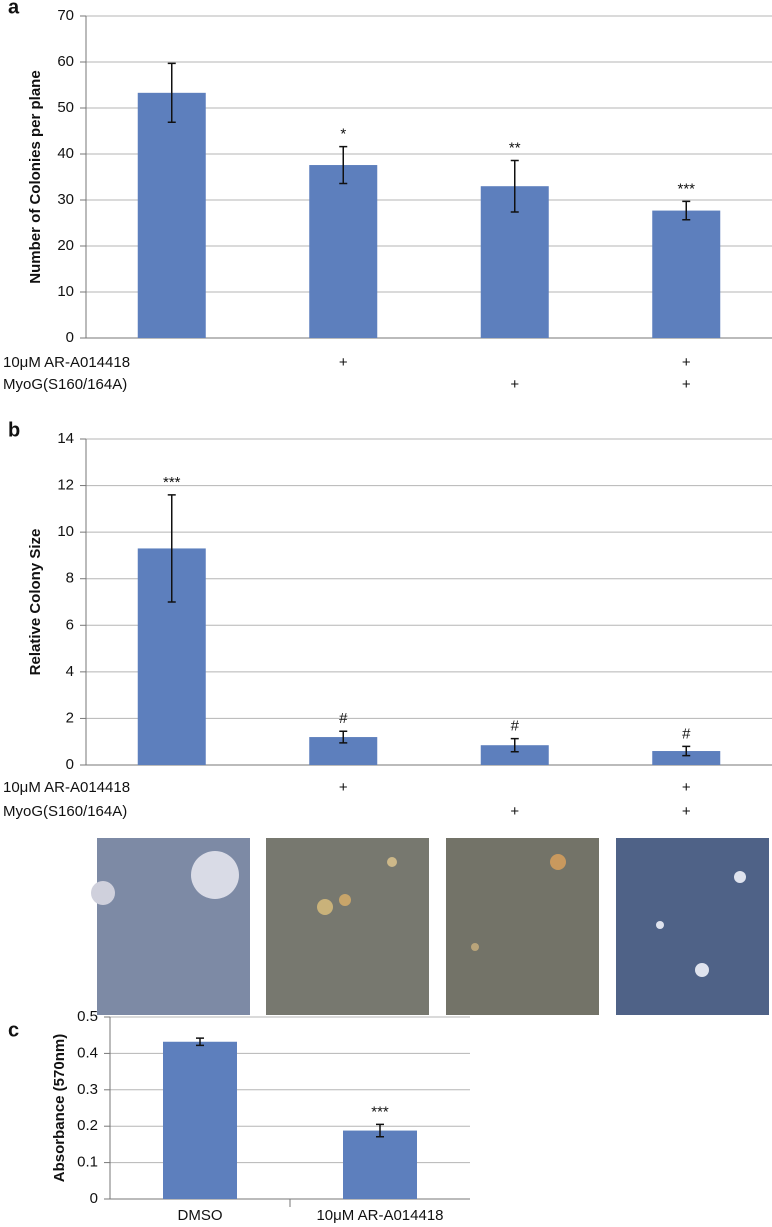 This screenshot has width=772, height=1227. I want to click on y-axis-label: Number of Colonies per plane, so click(35, 176).